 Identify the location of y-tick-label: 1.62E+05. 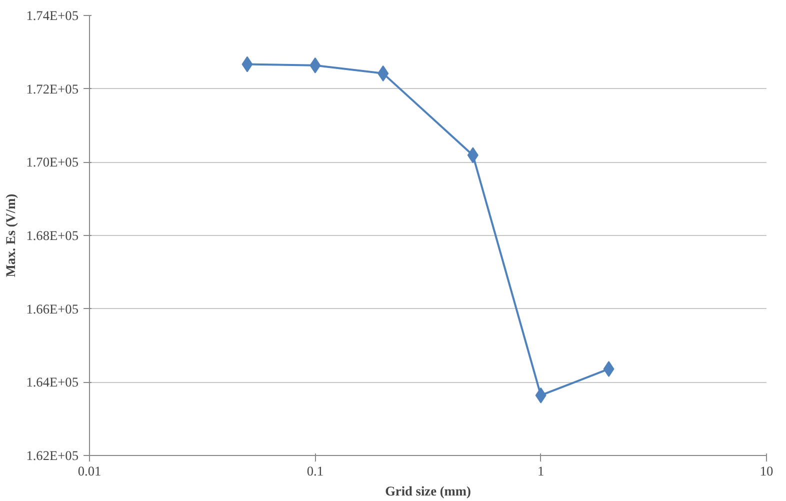
(52, 455).